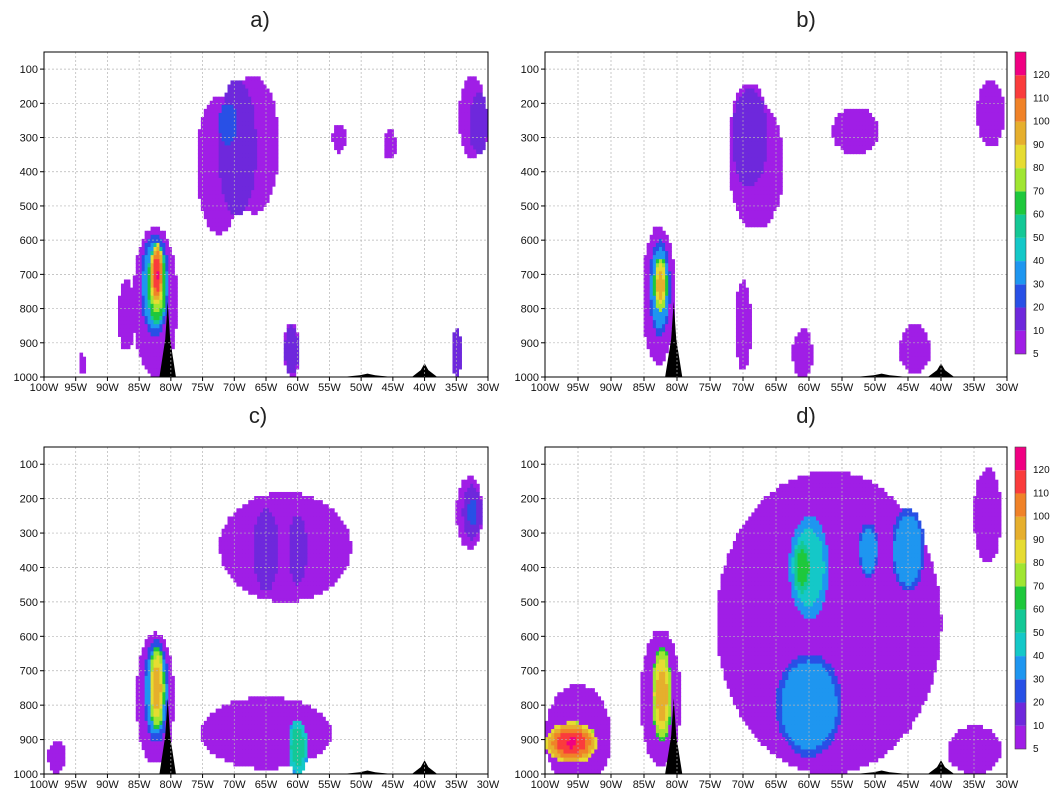 Image resolution: width=1054 pixels, height=789 pixels. I want to click on y-tick-label: 100, so click(530, 70).